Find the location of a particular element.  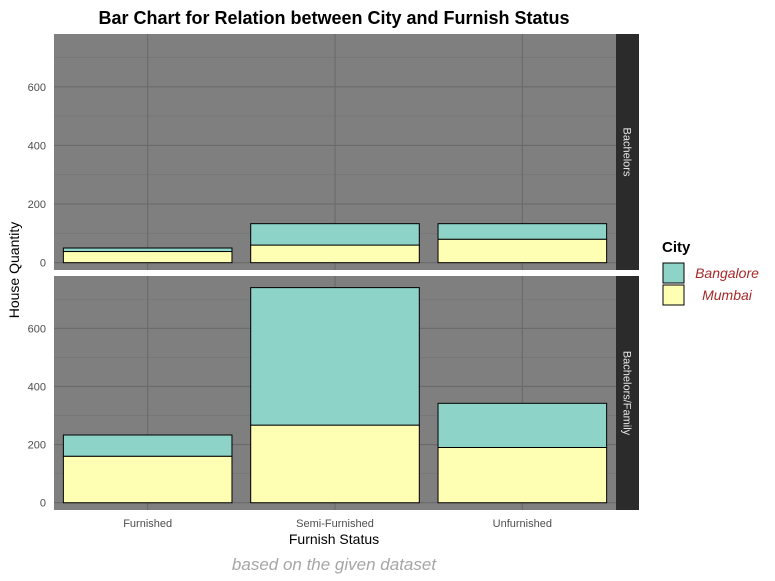

x-tick-label: Unfurnished is located at coordinates (522, 524).